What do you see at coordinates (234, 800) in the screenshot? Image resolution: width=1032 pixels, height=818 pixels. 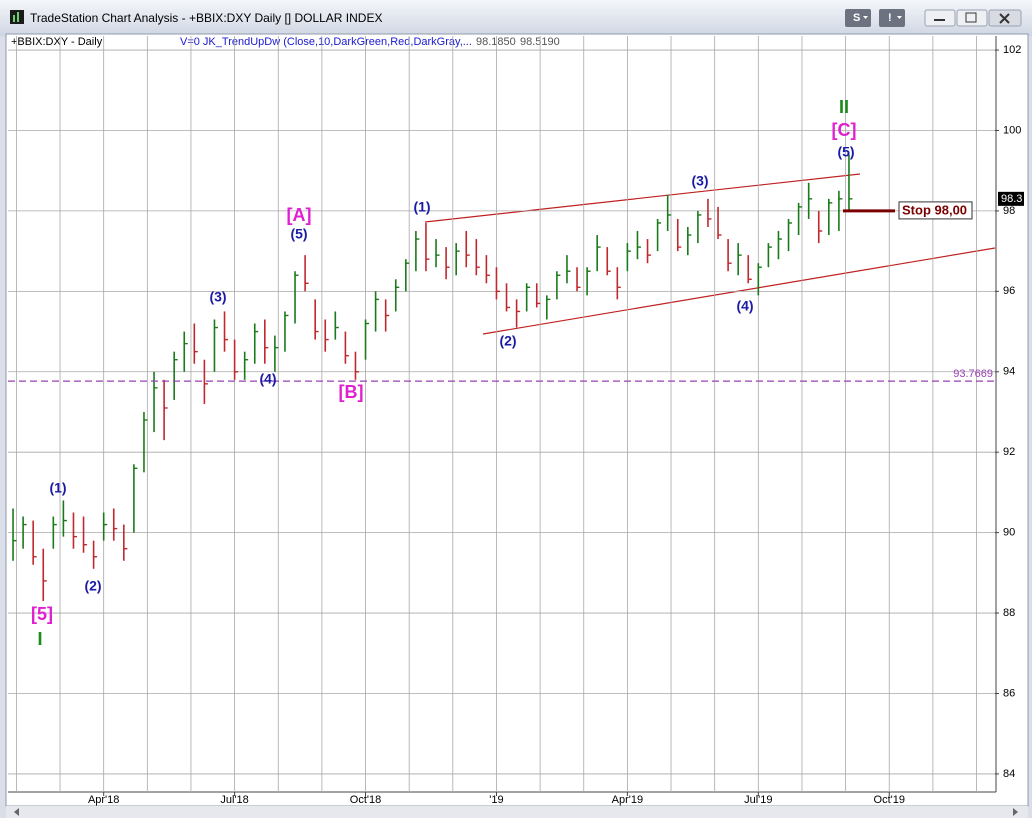 I see `x-tick-label: Jul'18` at bounding box center [234, 800].